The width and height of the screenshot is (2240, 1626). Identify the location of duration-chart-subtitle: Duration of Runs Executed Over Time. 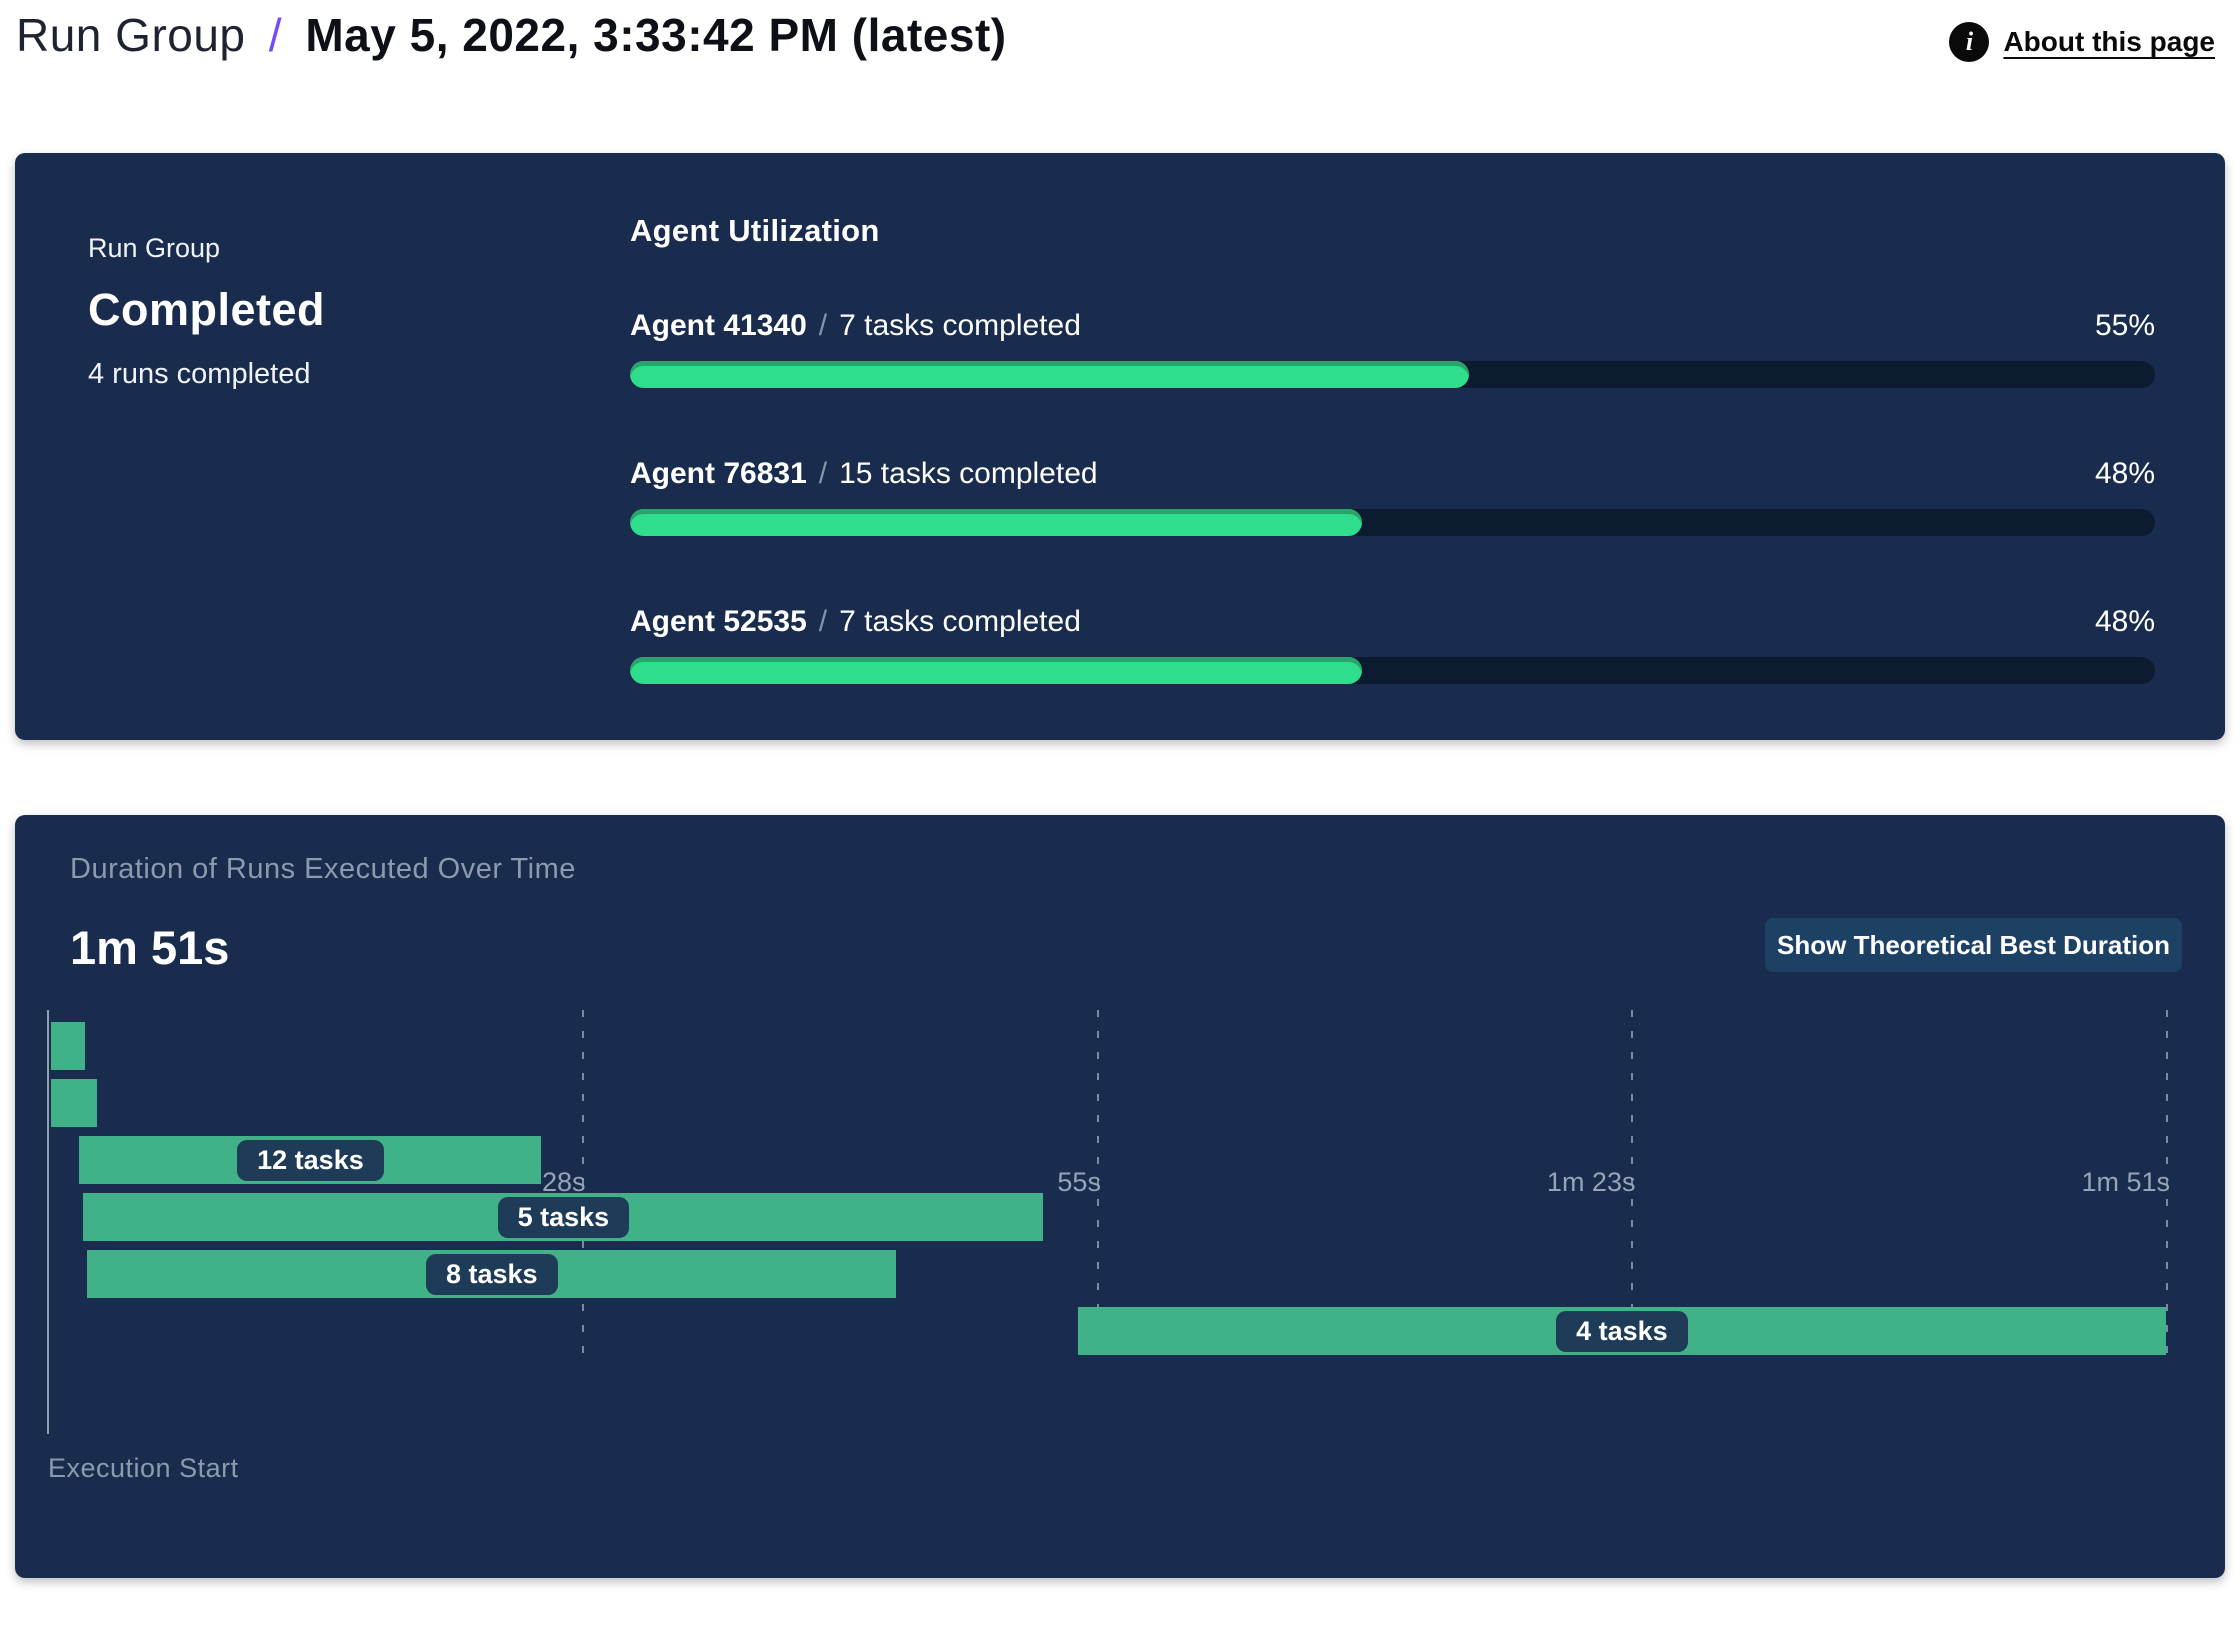
(323, 869).